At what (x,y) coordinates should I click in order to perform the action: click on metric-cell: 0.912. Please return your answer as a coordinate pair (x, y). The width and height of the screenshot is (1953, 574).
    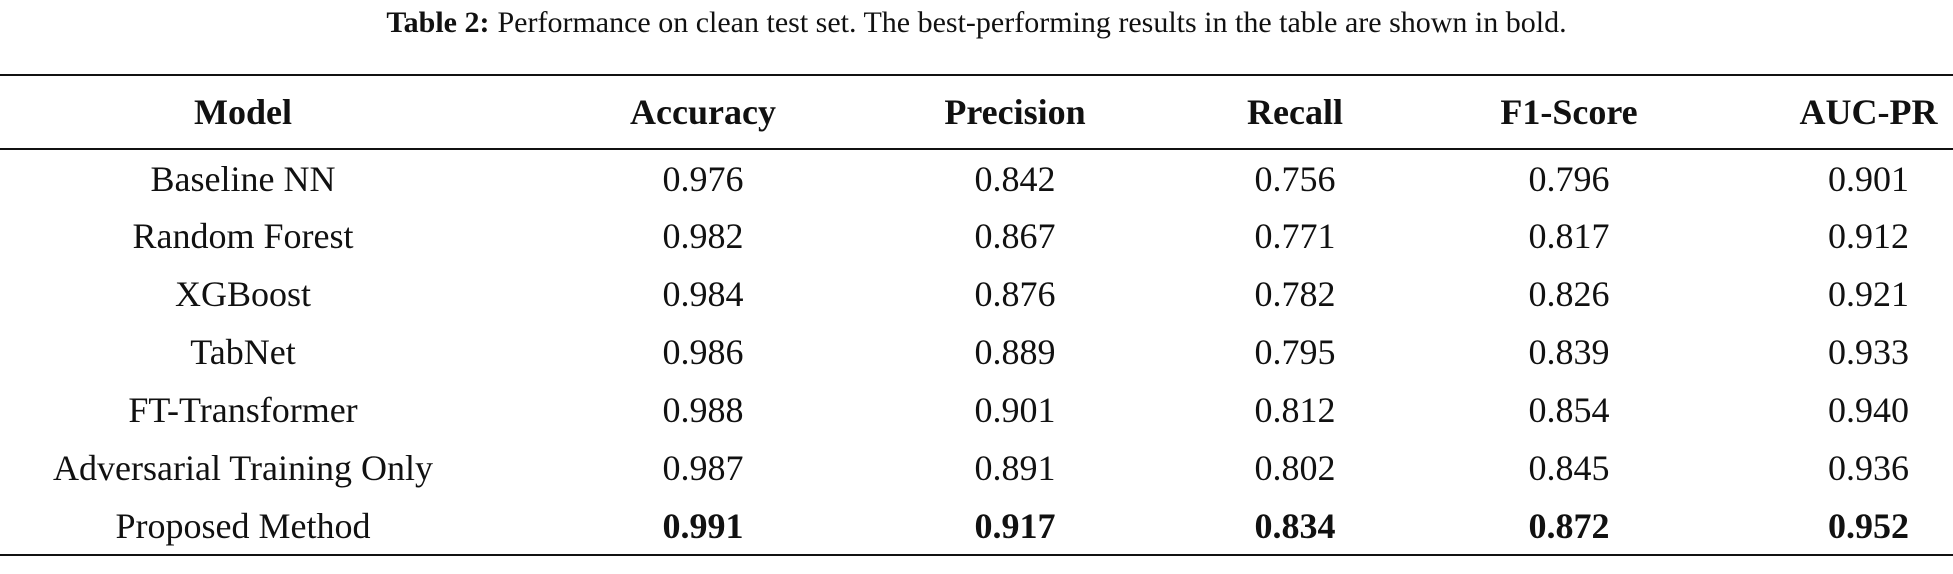
    Looking at the image, I should click on (1868, 236).